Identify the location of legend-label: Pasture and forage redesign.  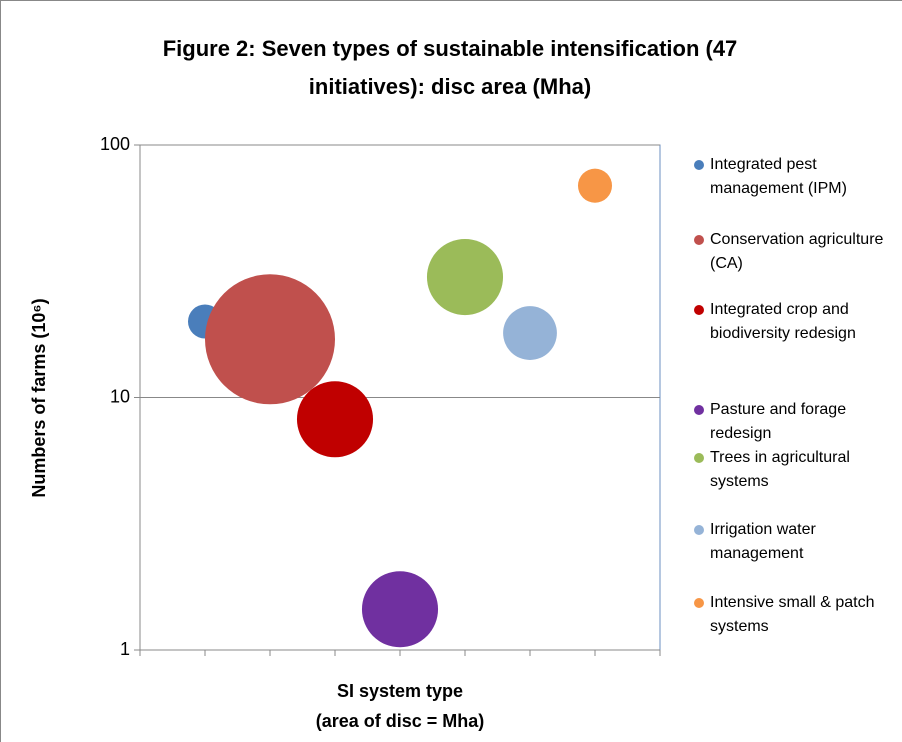
(778, 421).